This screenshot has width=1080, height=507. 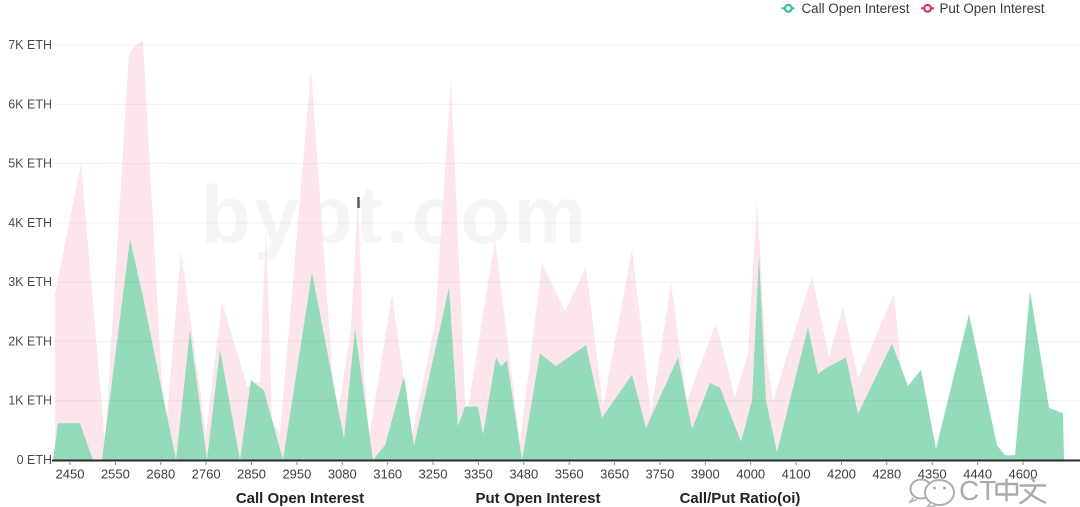 What do you see at coordinates (740, 498) in the screenshot?
I see `svg-text: Call/Put Ratio(oi)` at bounding box center [740, 498].